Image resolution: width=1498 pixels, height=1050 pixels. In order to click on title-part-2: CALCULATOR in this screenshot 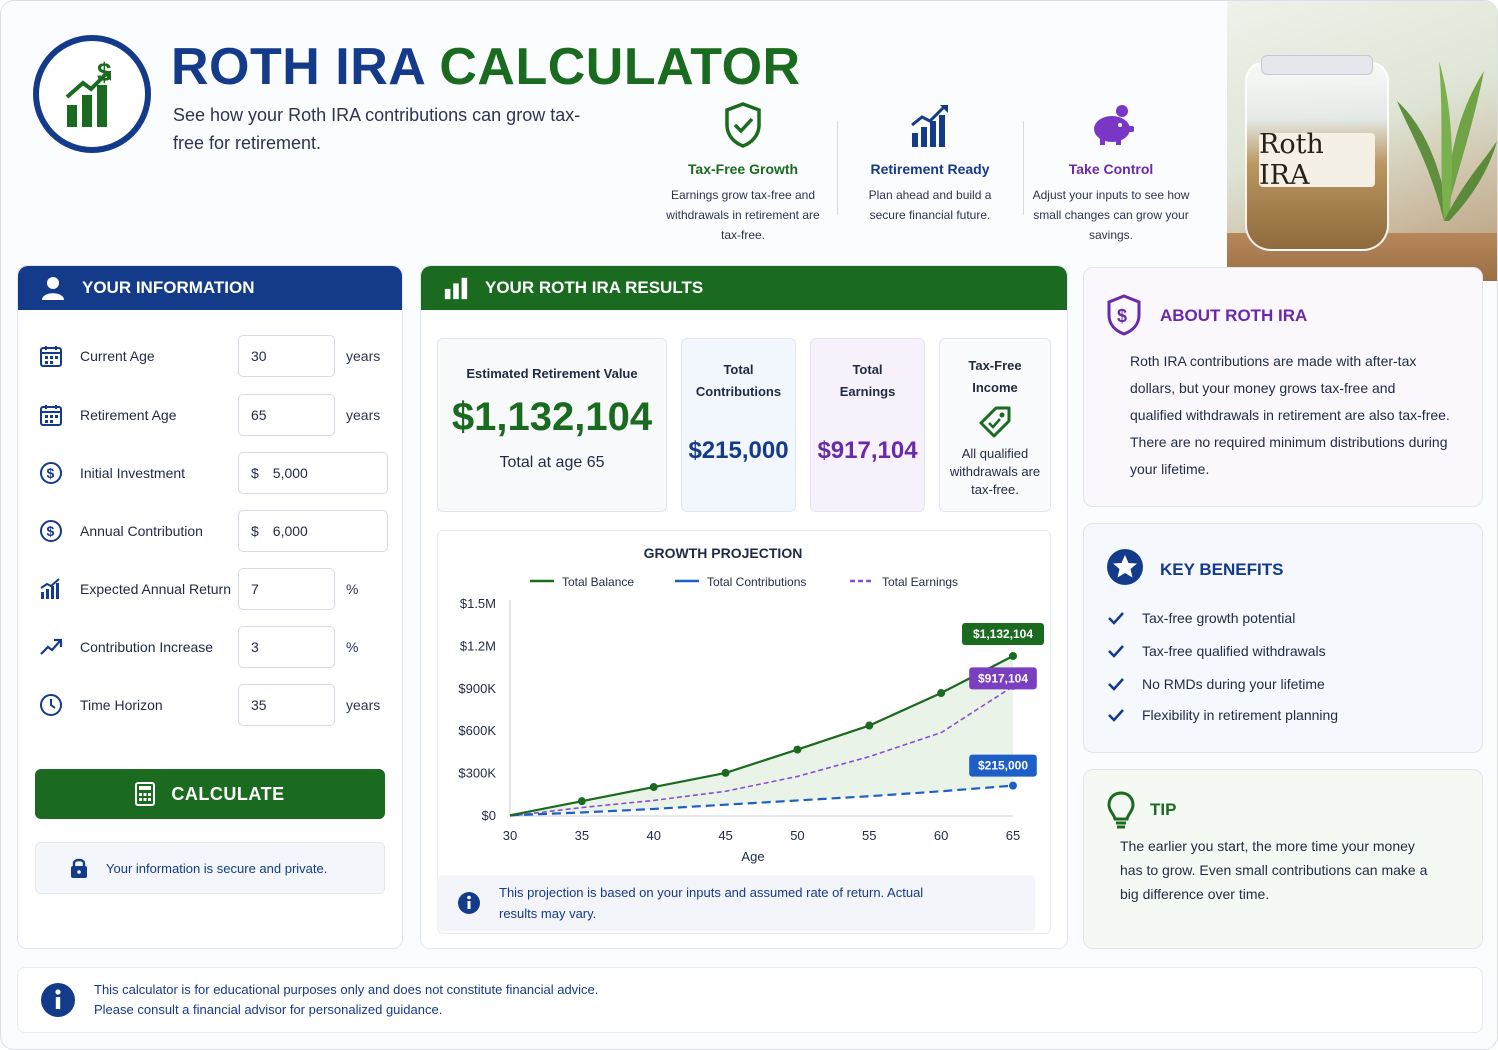, I will do `click(620, 67)`.